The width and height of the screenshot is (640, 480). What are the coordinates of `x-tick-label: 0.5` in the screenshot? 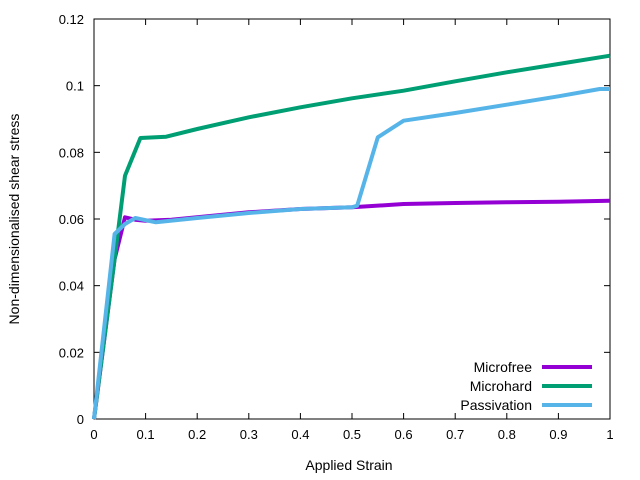 It's located at (352, 434).